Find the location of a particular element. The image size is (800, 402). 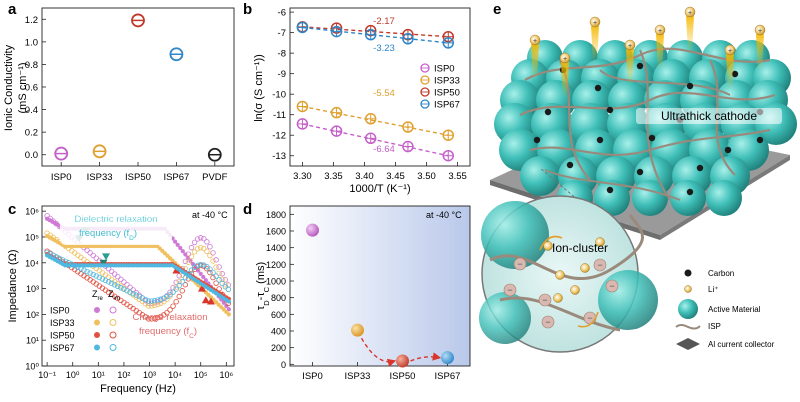

legend-active-material: Active Material is located at coordinates (734, 309).